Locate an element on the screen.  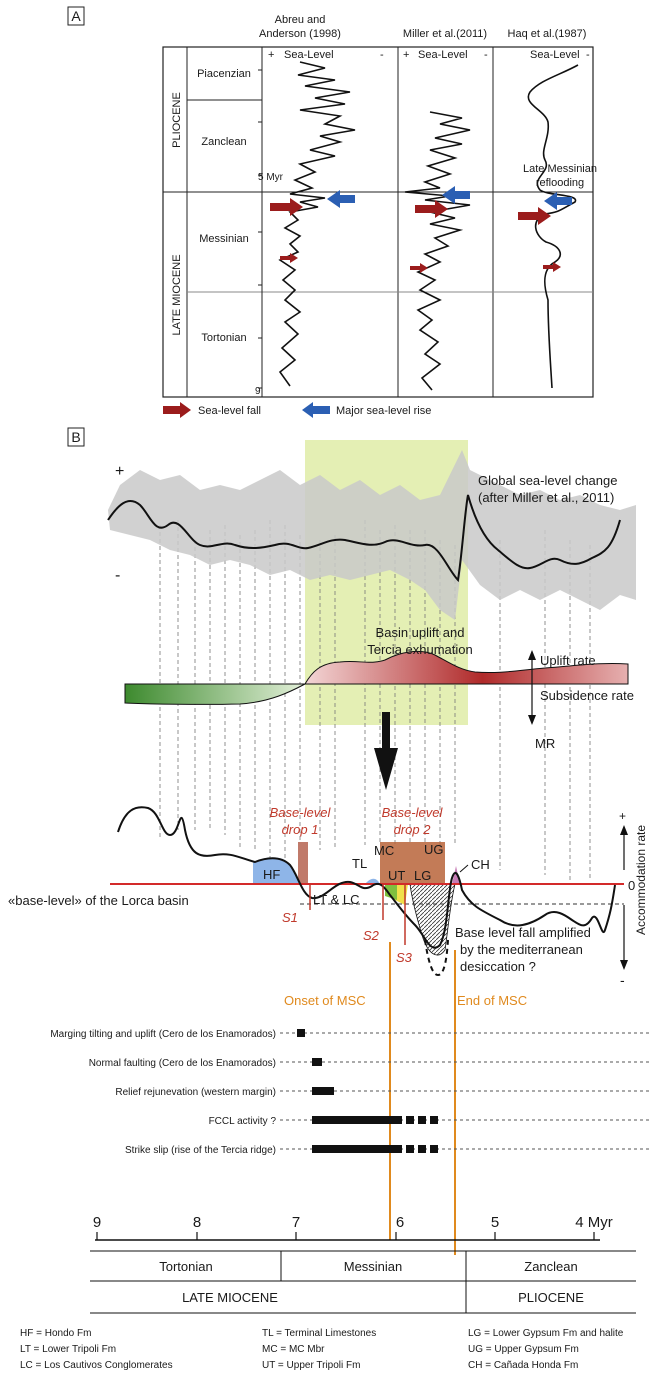
rate-arrow-down is located at coordinates (532, 720).